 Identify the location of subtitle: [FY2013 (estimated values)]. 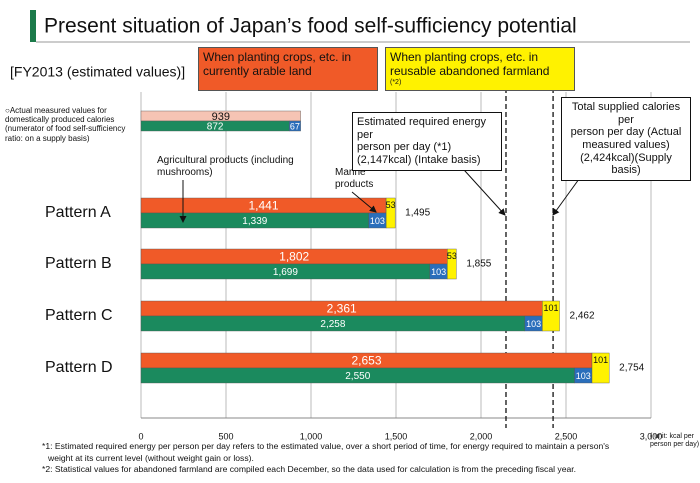
(97, 72).